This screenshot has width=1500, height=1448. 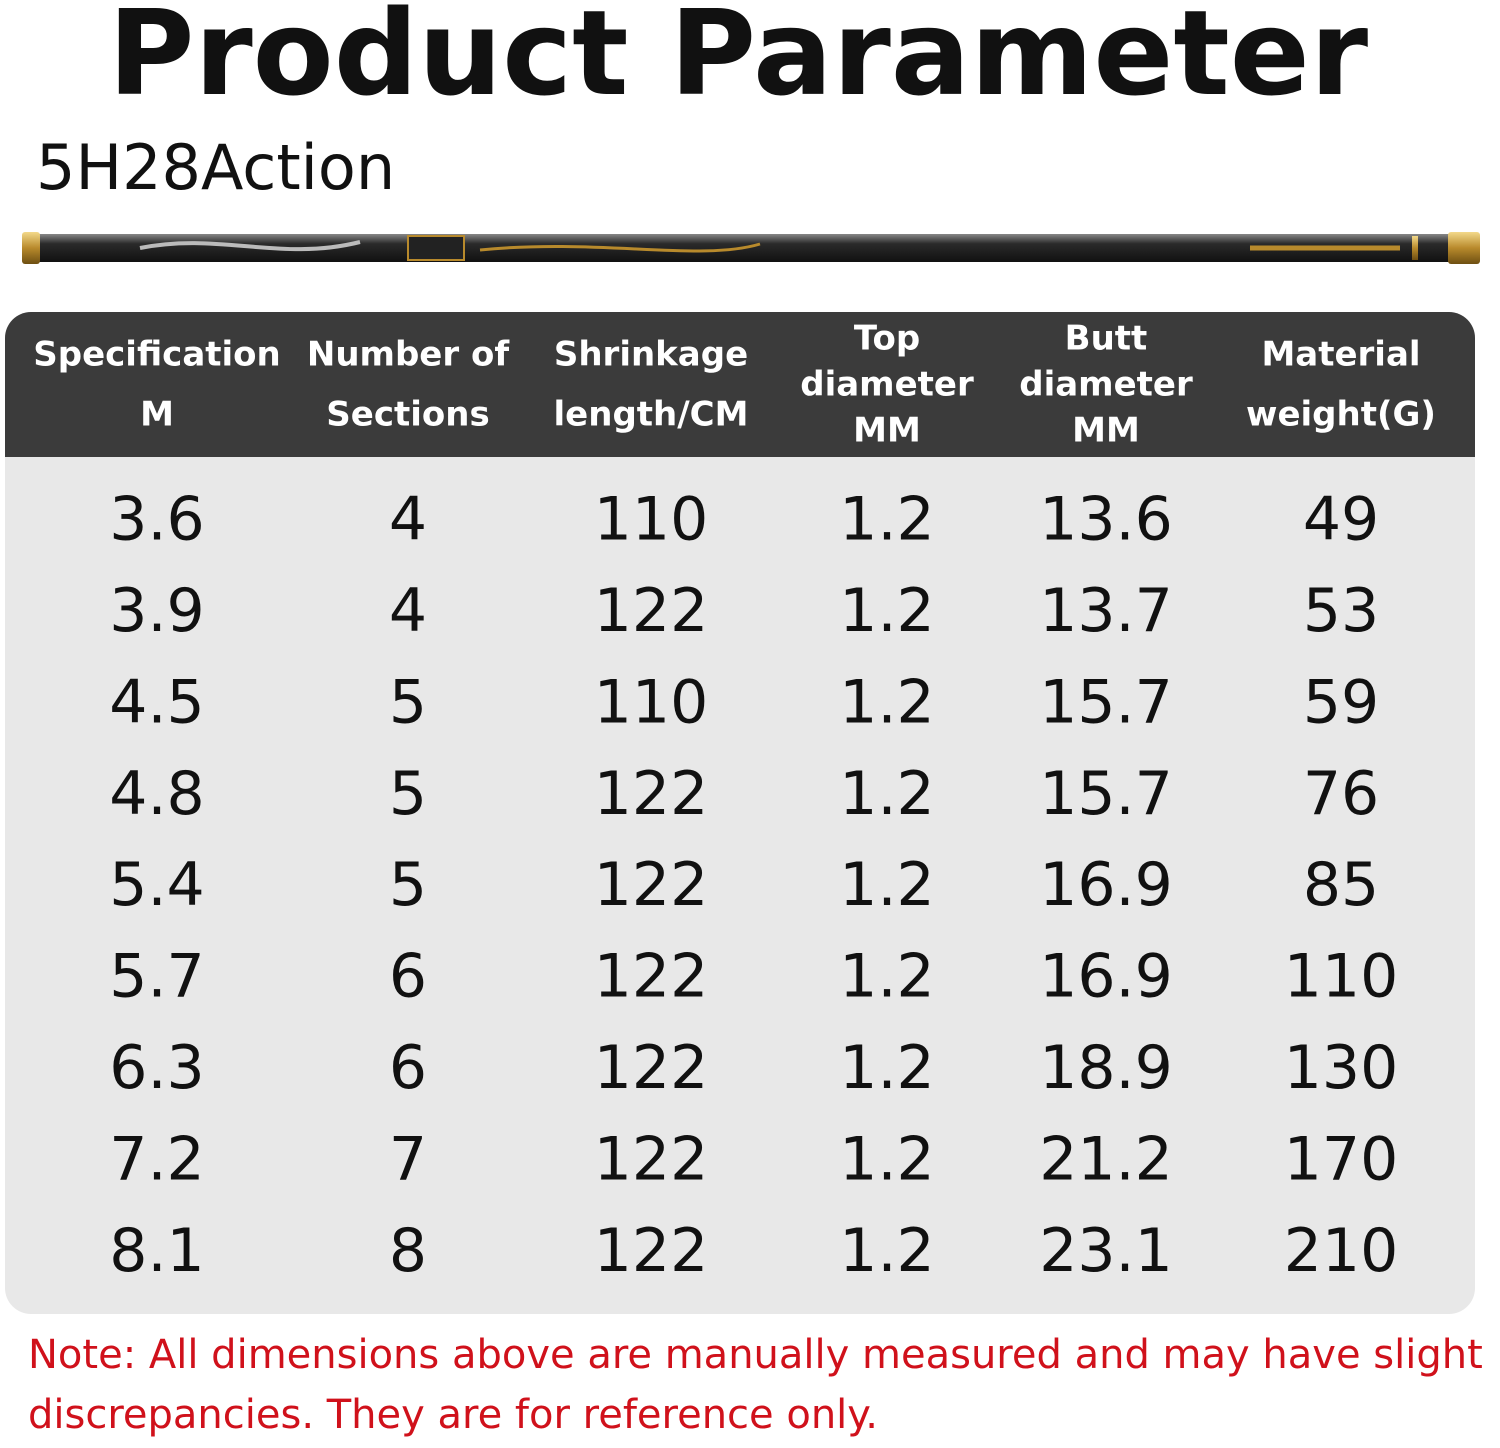 What do you see at coordinates (1106, 339) in the screenshot?
I see `column-header: Butt` at bounding box center [1106, 339].